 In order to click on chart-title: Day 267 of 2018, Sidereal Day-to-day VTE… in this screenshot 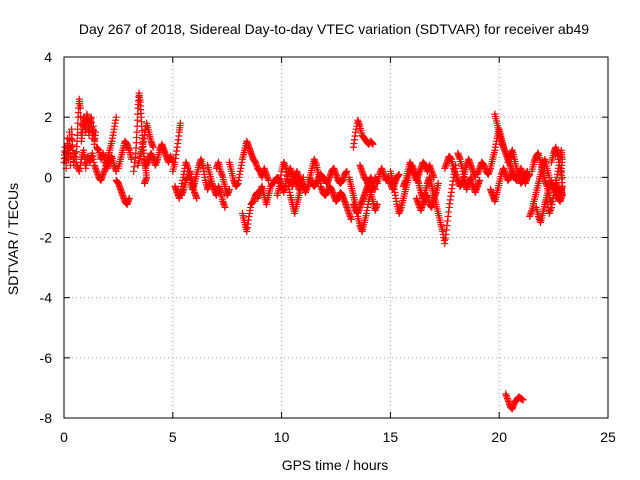, I will do `click(334, 29)`.